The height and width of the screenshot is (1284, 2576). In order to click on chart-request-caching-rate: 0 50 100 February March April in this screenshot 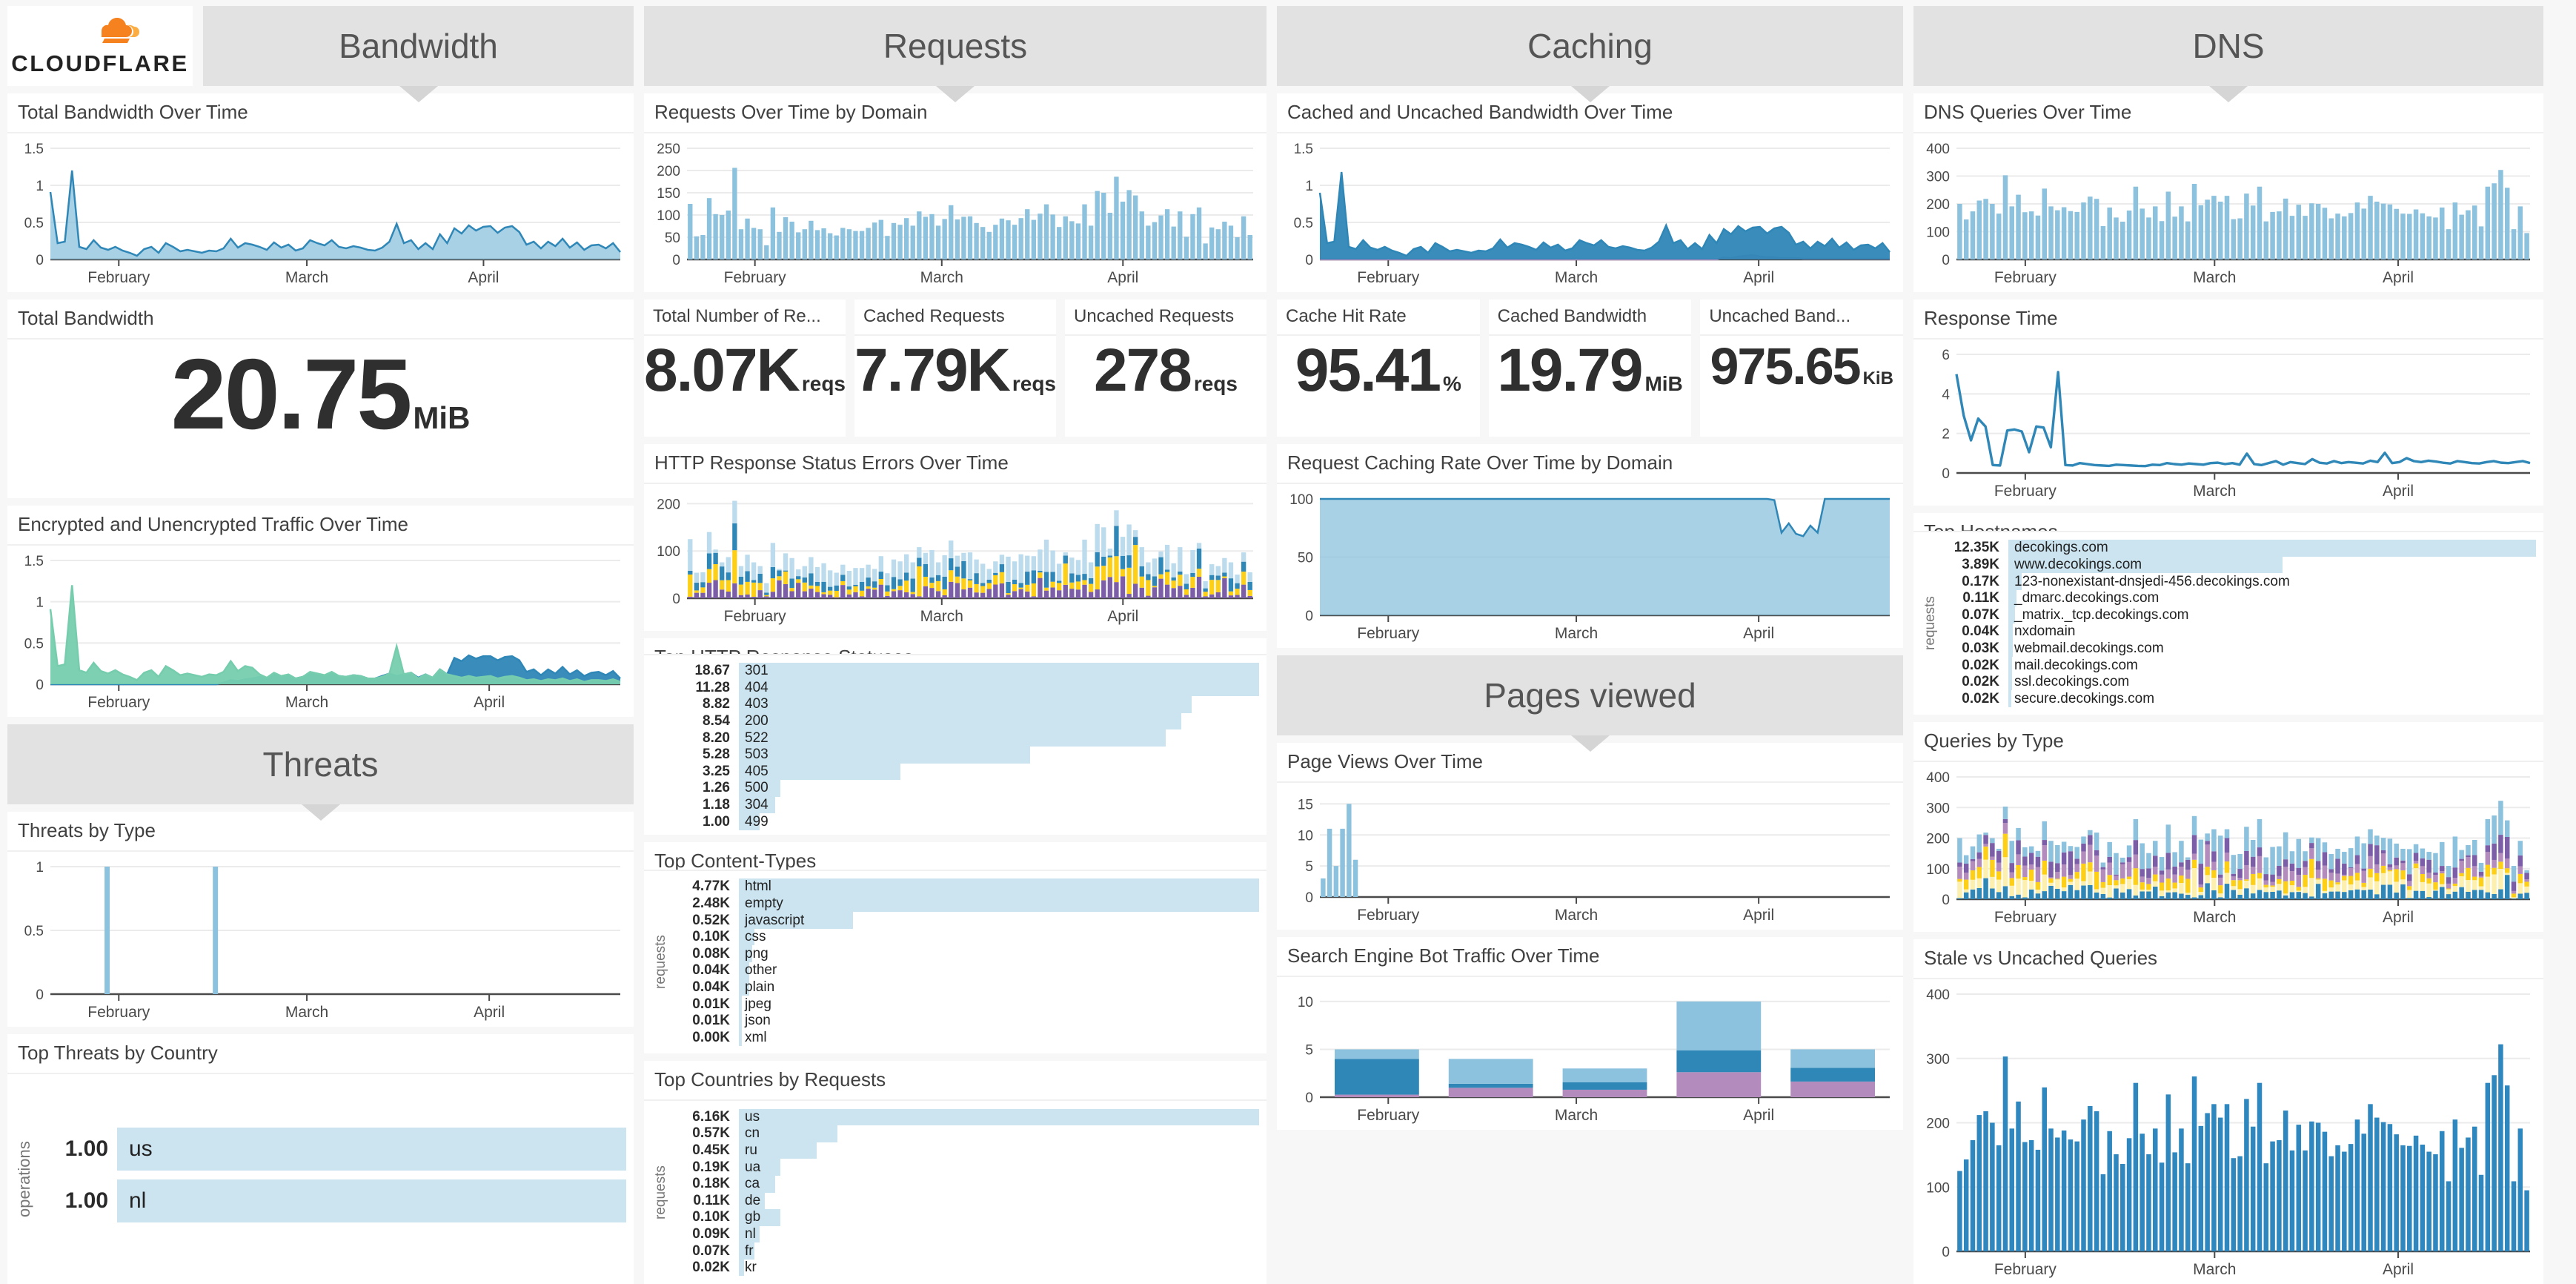, I will do `click(1590, 567)`.